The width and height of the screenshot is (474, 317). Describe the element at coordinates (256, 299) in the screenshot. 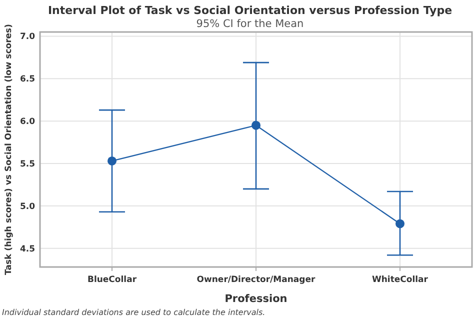

I see `x-axis-title: Profession` at that location.